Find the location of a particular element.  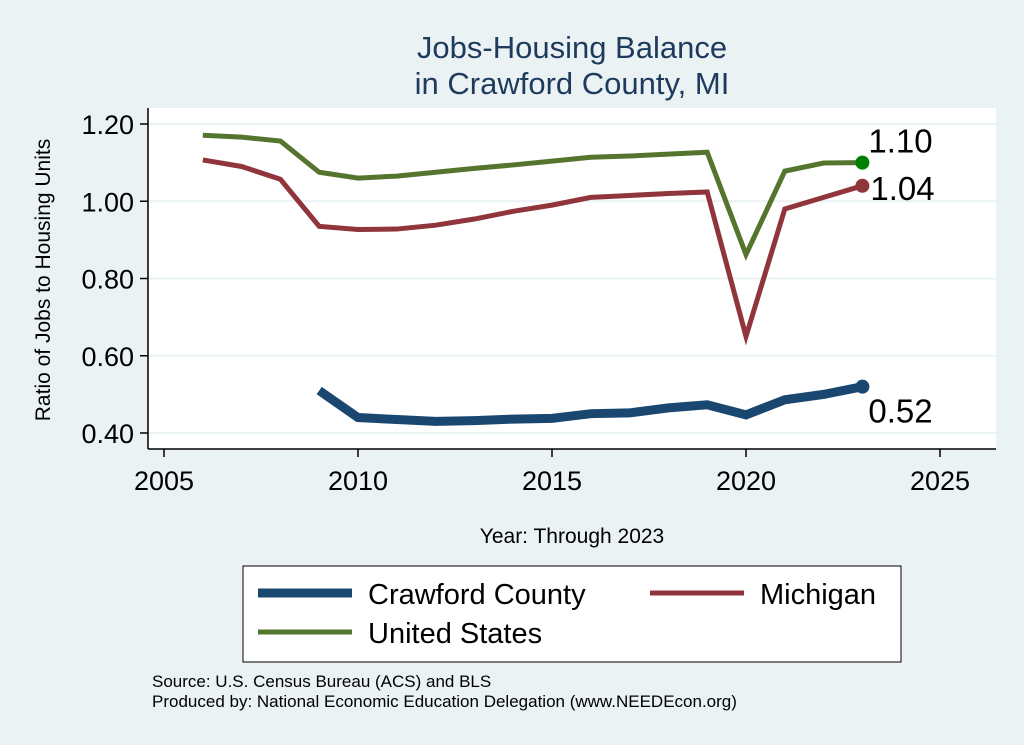

x-axis-label: Year: Through 2023 is located at coordinates (572, 536).